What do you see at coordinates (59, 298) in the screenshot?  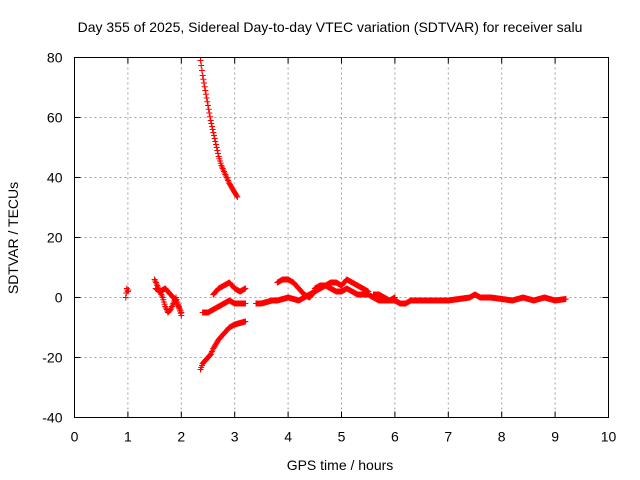 I see `y-tick-label: 0` at bounding box center [59, 298].